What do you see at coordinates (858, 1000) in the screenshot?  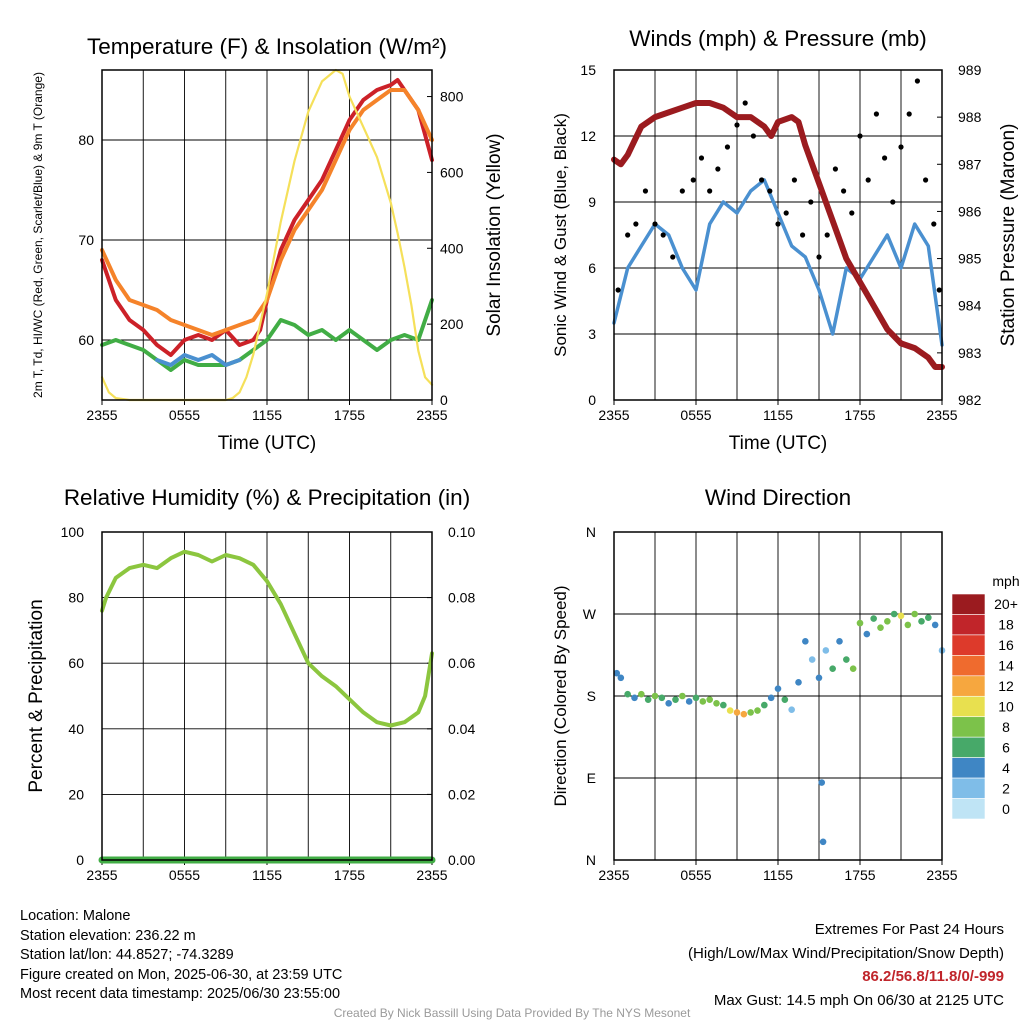 I see `max-gust-text: Max Gust: 14.5 mph On 06/30 at 2125 UTC` at bounding box center [858, 1000].